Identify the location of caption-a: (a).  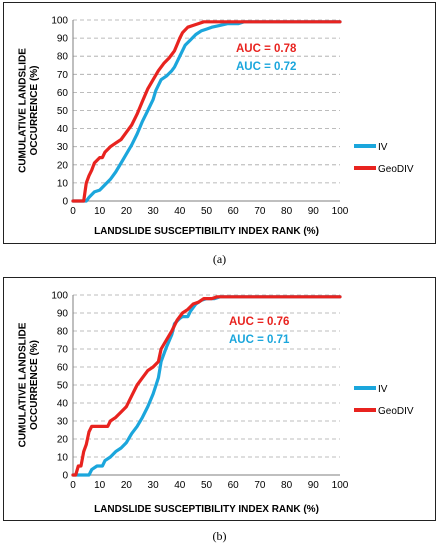
(219, 259).